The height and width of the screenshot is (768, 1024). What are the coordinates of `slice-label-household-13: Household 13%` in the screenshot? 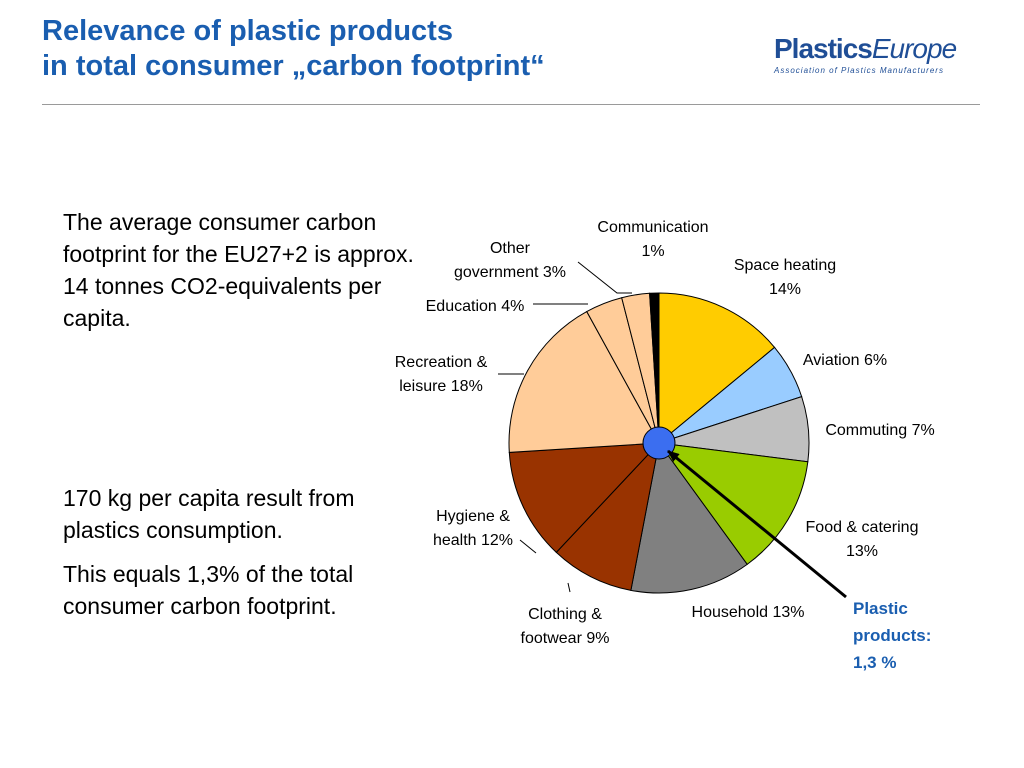 It's located at (748, 612).